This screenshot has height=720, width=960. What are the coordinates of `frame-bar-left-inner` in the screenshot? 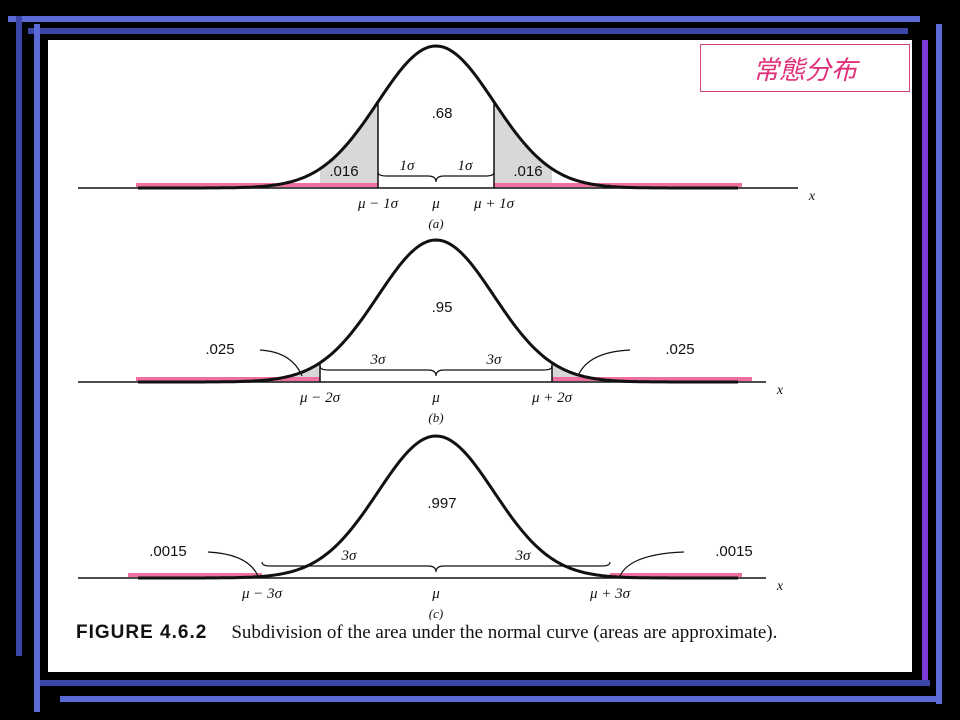 It's located at (37, 368).